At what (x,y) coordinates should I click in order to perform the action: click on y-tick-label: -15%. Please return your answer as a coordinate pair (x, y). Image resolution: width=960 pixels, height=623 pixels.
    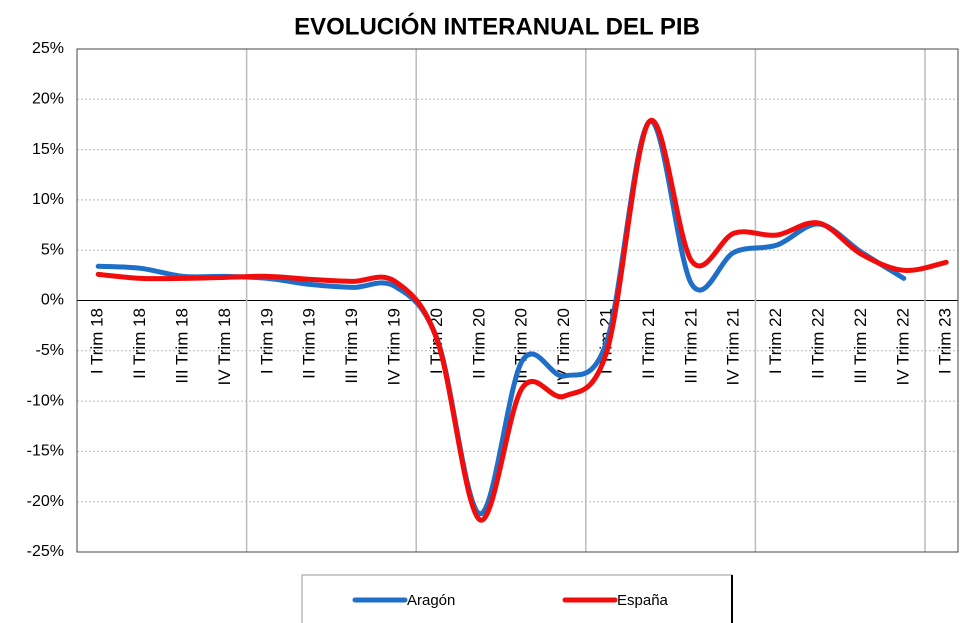
    Looking at the image, I should click on (45, 451).